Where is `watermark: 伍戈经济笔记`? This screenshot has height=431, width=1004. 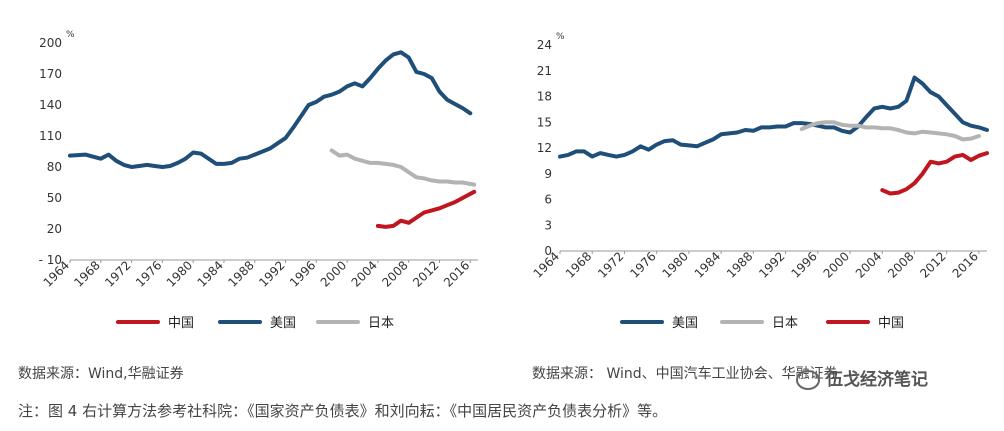 watermark: 伍戈经济笔记 is located at coordinates (862, 377).